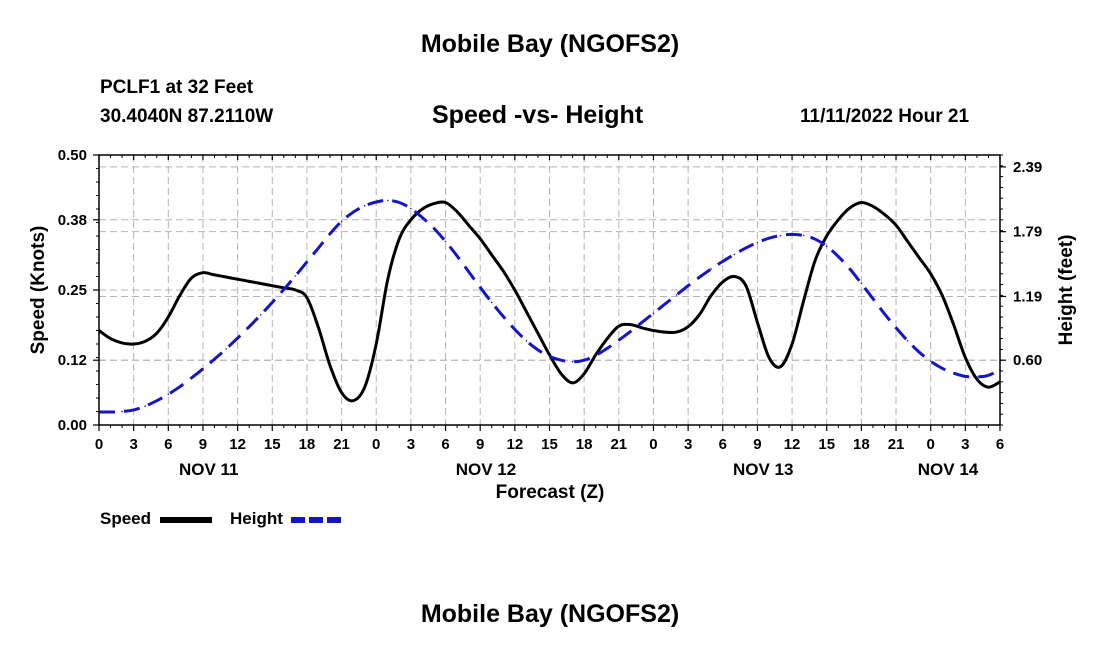 This screenshot has width=1100, height=650. What do you see at coordinates (1027, 167) in the screenshot?
I see `y2-tick-label: 2.39` at bounding box center [1027, 167].